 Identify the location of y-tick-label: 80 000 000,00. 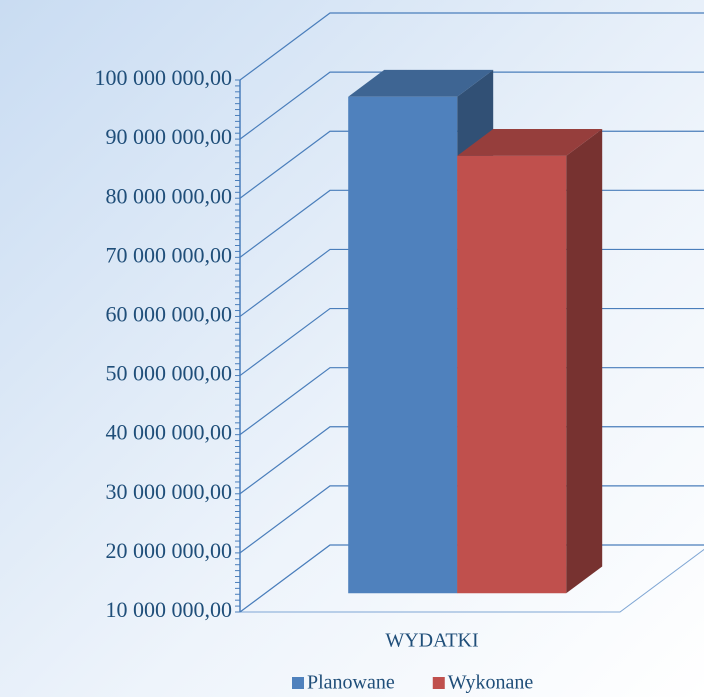
(169, 195).